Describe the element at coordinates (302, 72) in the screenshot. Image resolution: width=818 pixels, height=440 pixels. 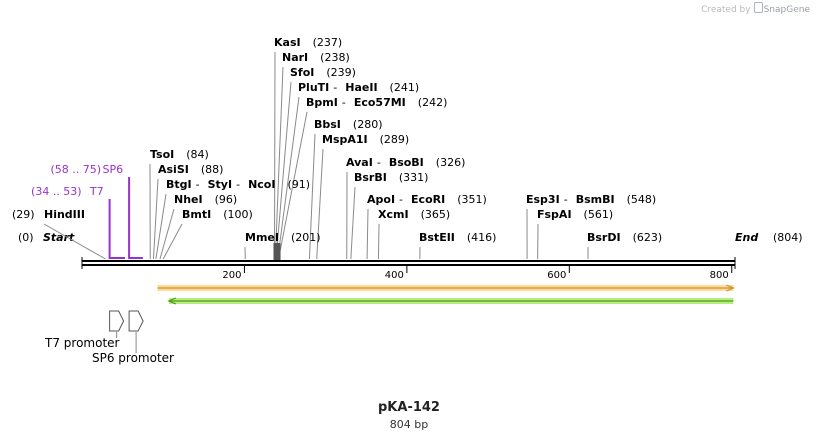
I see `enzyme-name-sfoi: SfoI` at that location.